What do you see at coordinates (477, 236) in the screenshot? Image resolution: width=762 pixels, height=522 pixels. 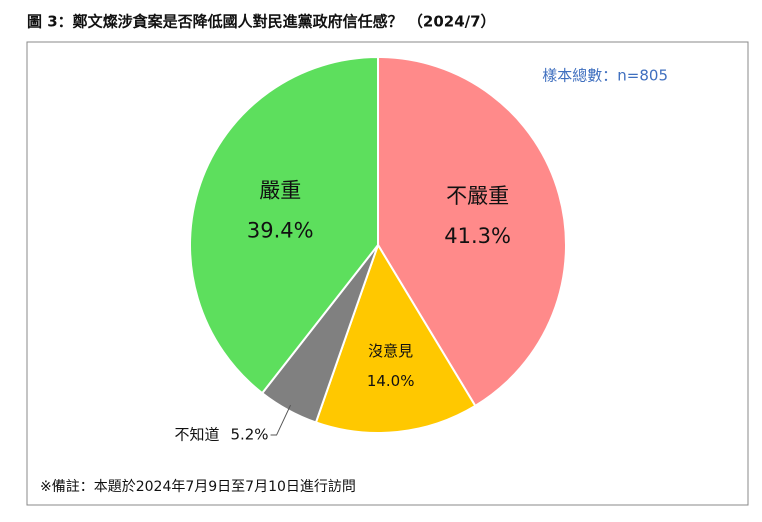 I see `slice-label: 41.3%` at bounding box center [477, 236].